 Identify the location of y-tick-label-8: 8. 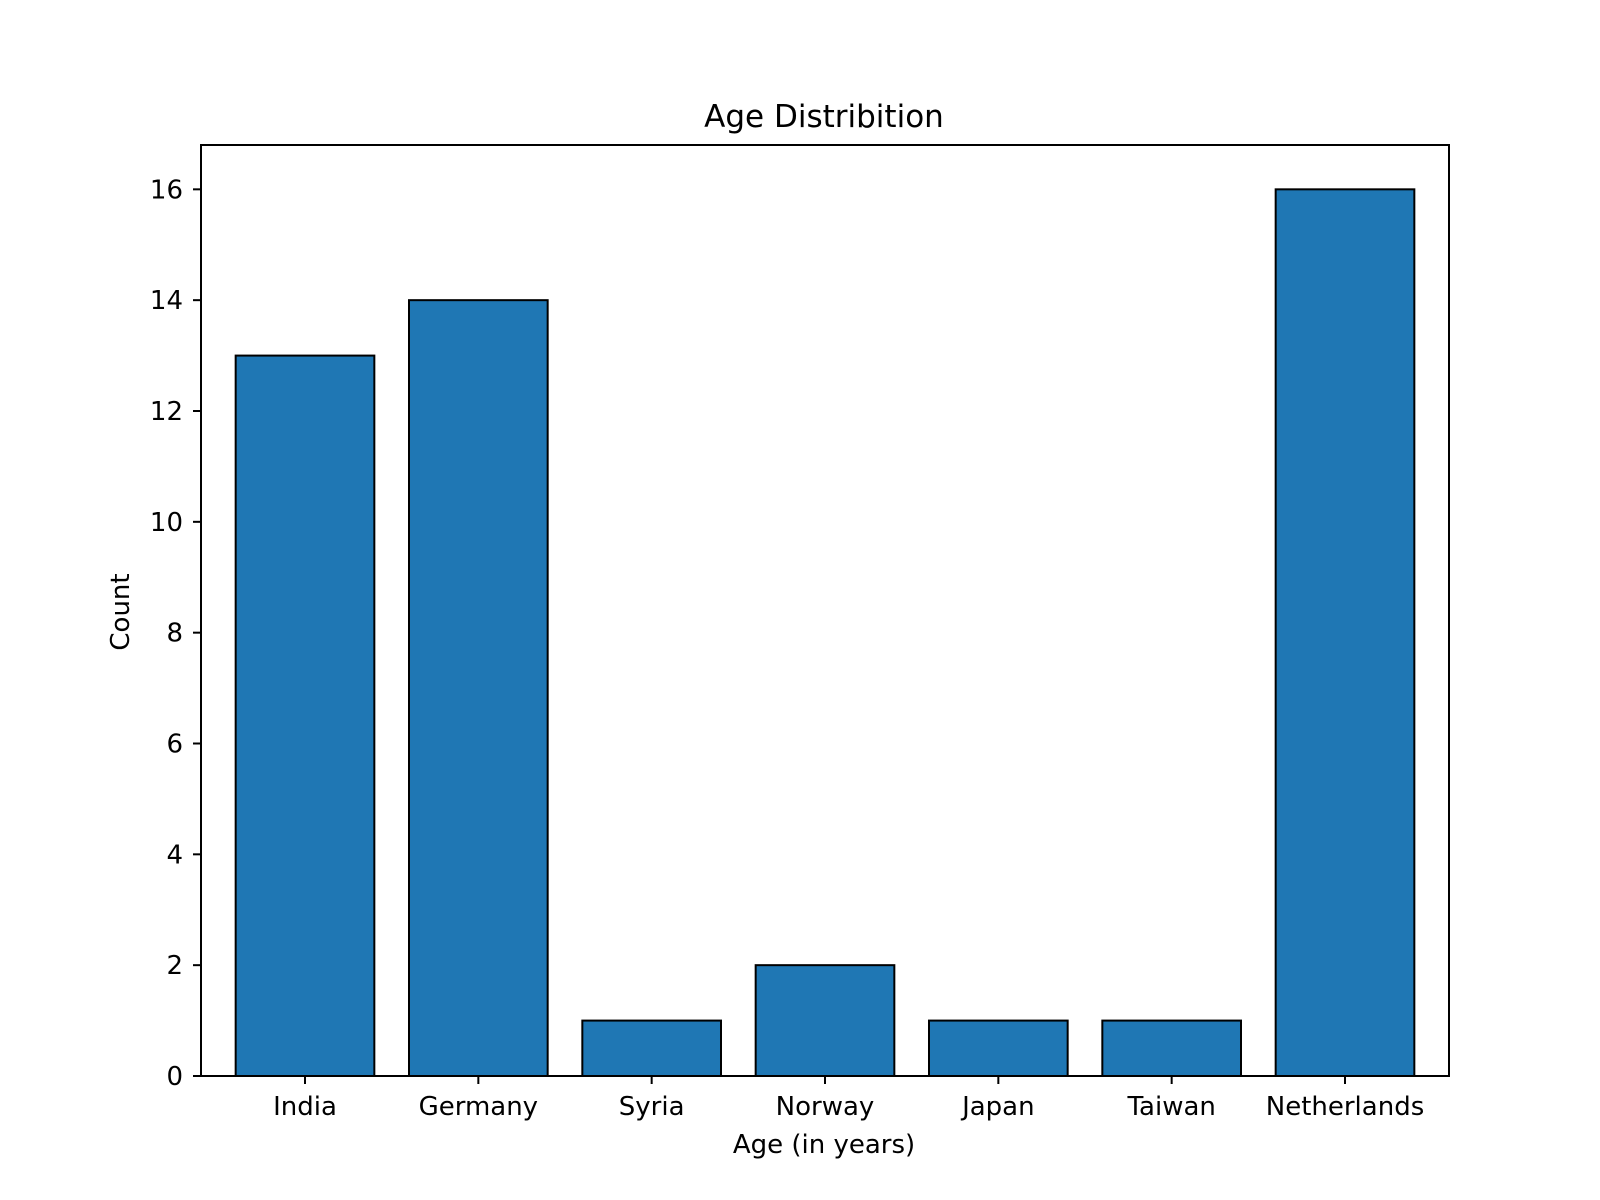
(174, 634).